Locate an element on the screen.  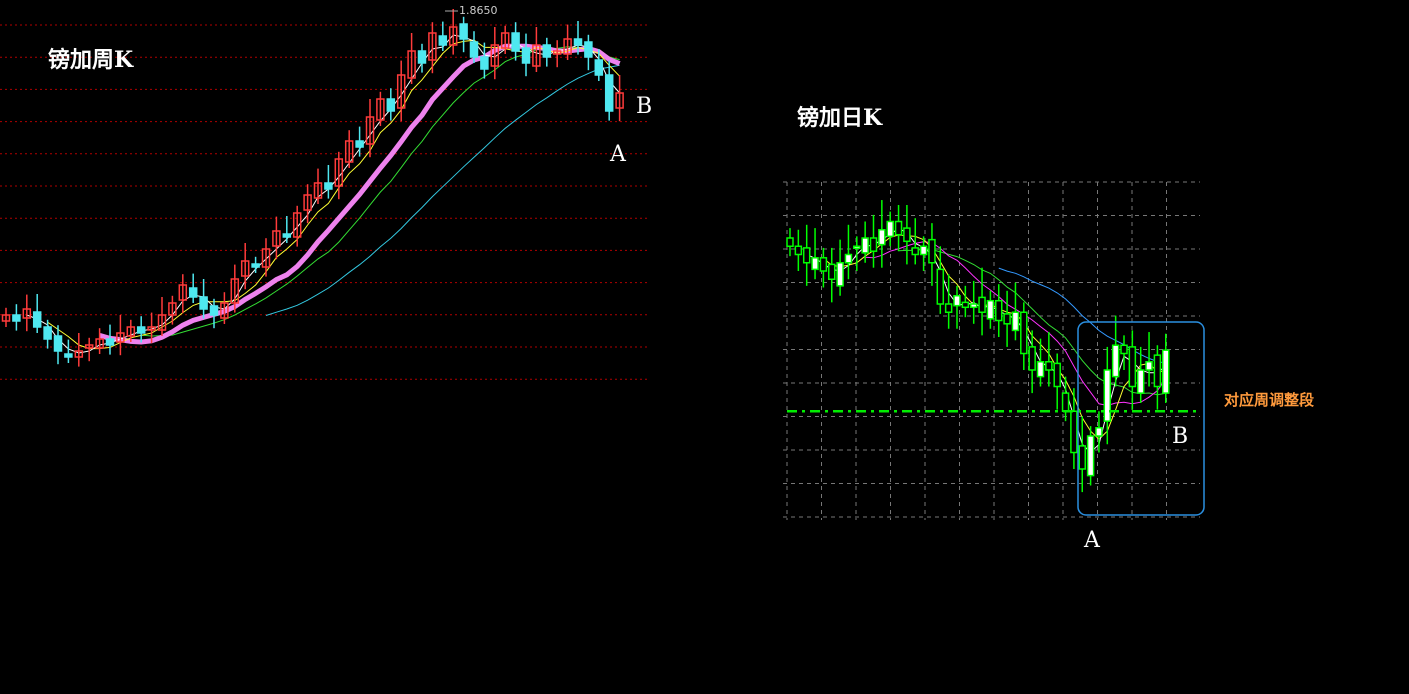
daily-chart-title: 镑加日K is located at coordinates (840, 118).